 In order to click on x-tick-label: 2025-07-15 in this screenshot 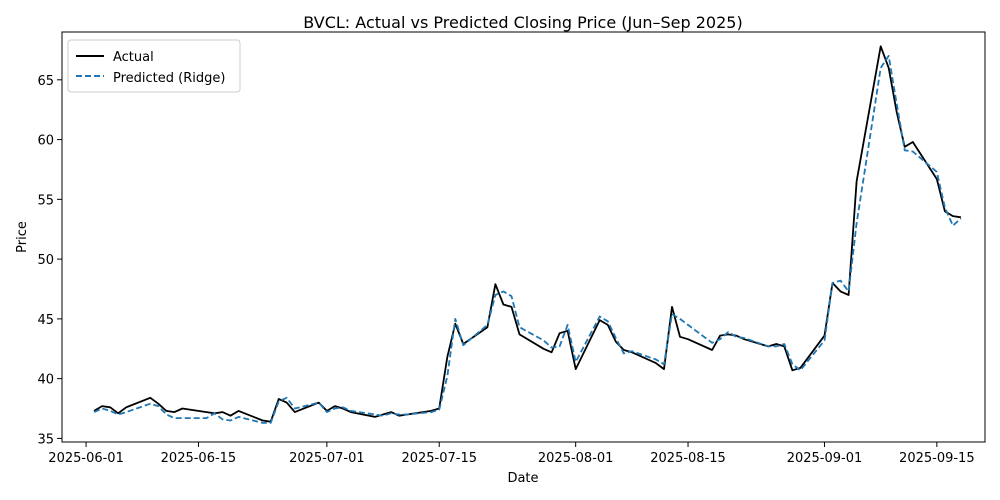, I will do `click(439, 458)`.